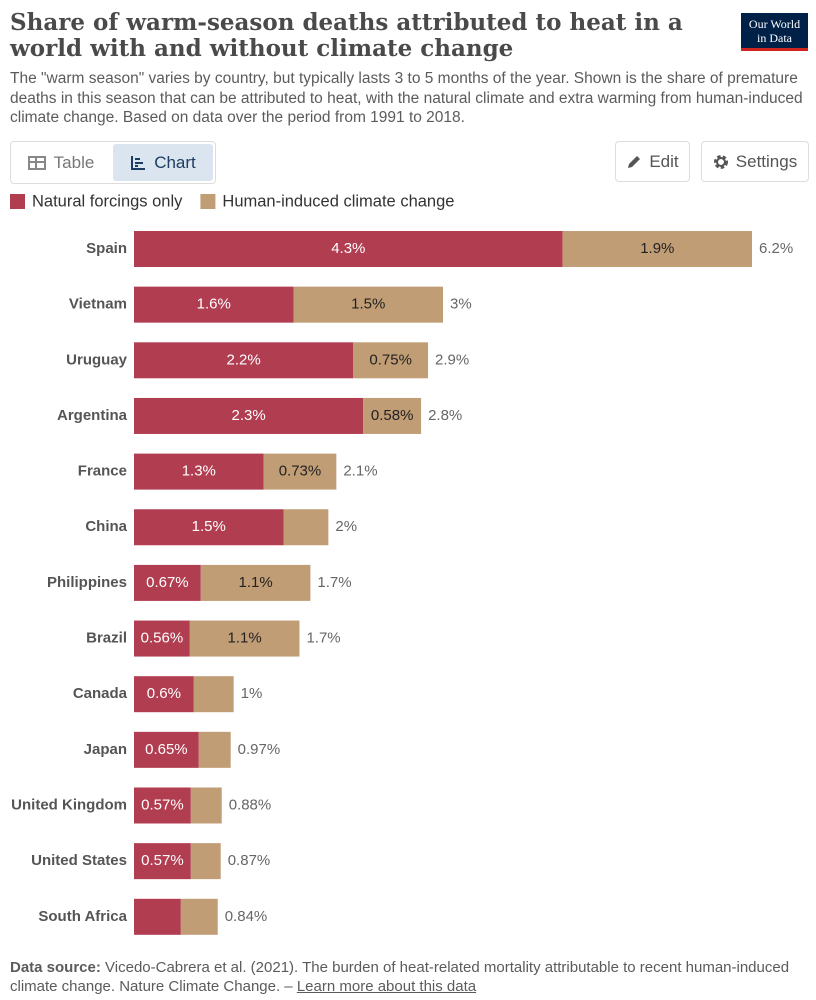 The width and height of the screenshot is (816, 1000). I want to click on category-label: Japan, so click(105, 749).